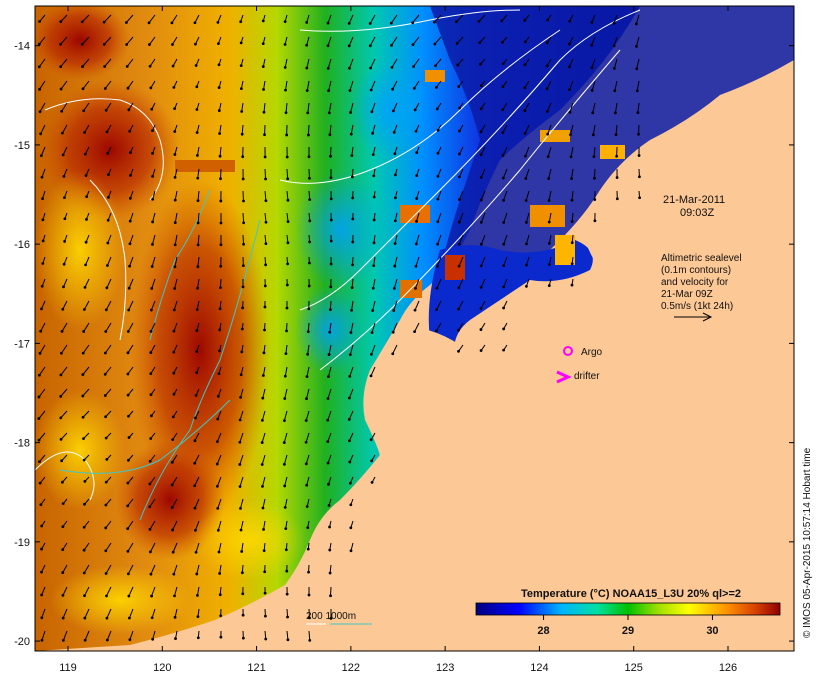 The height and width of the screenshot is (680, 820). Describe the element at coordinates (331, 616) in the screenshot. I see `bathymetry-label: 200 1000m` at that location.